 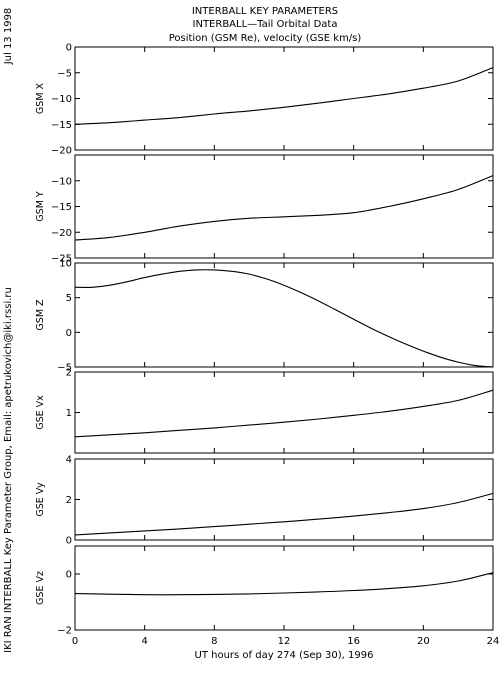 I want to click on header-line-3: Position (GSM Re), velocity (GSE km/s), so click(x=265, y=38).